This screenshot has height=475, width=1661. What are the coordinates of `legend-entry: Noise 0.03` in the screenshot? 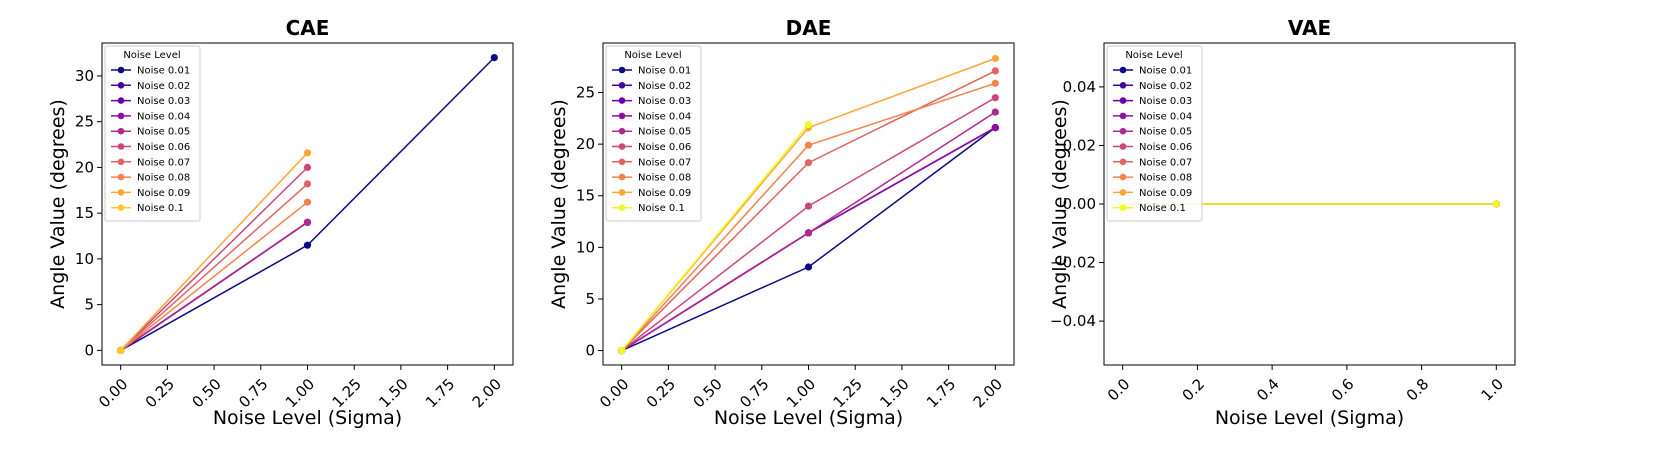 It's located at (1165, 101).